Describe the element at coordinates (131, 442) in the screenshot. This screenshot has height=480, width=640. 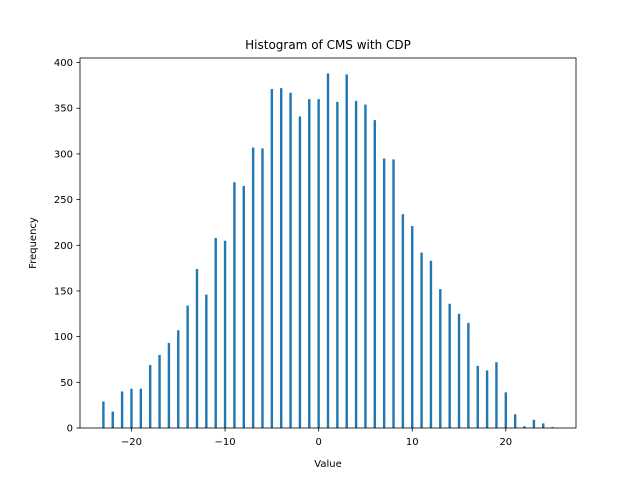
I see `x-tick-label: −20` at that location.